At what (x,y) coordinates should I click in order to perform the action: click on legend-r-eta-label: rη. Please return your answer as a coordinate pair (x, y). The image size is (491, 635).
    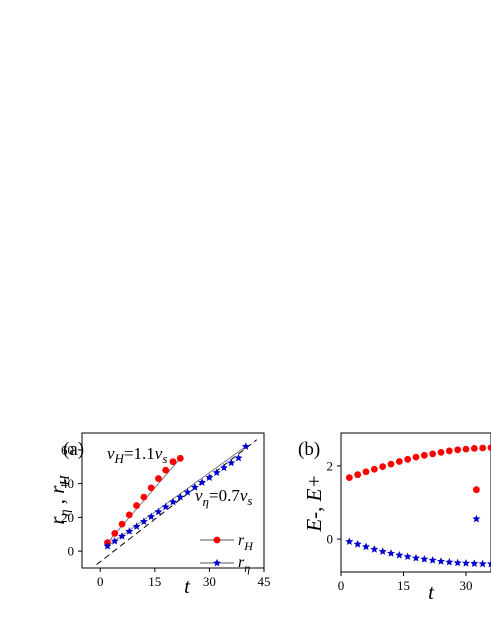
    Looking at the image, I should click on (244, 564).